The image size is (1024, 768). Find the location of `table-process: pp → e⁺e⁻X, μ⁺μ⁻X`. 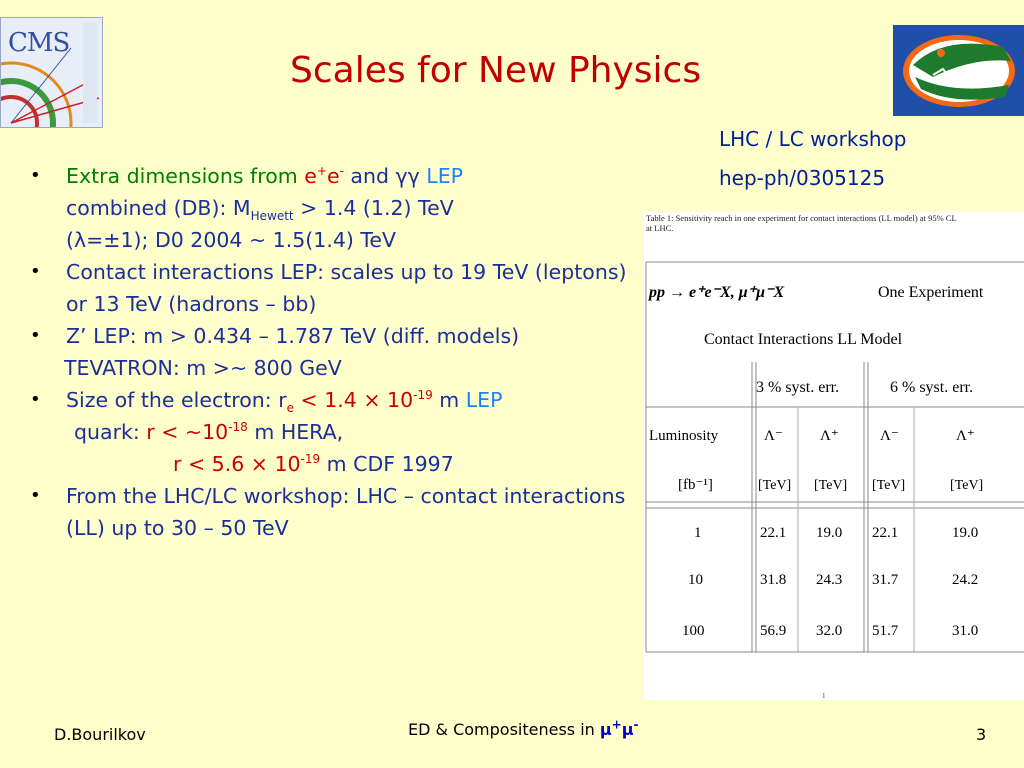

table-process: pp → e⁺e⁻X, μ⁺μ⁻X is located at coordinates (715, 292).